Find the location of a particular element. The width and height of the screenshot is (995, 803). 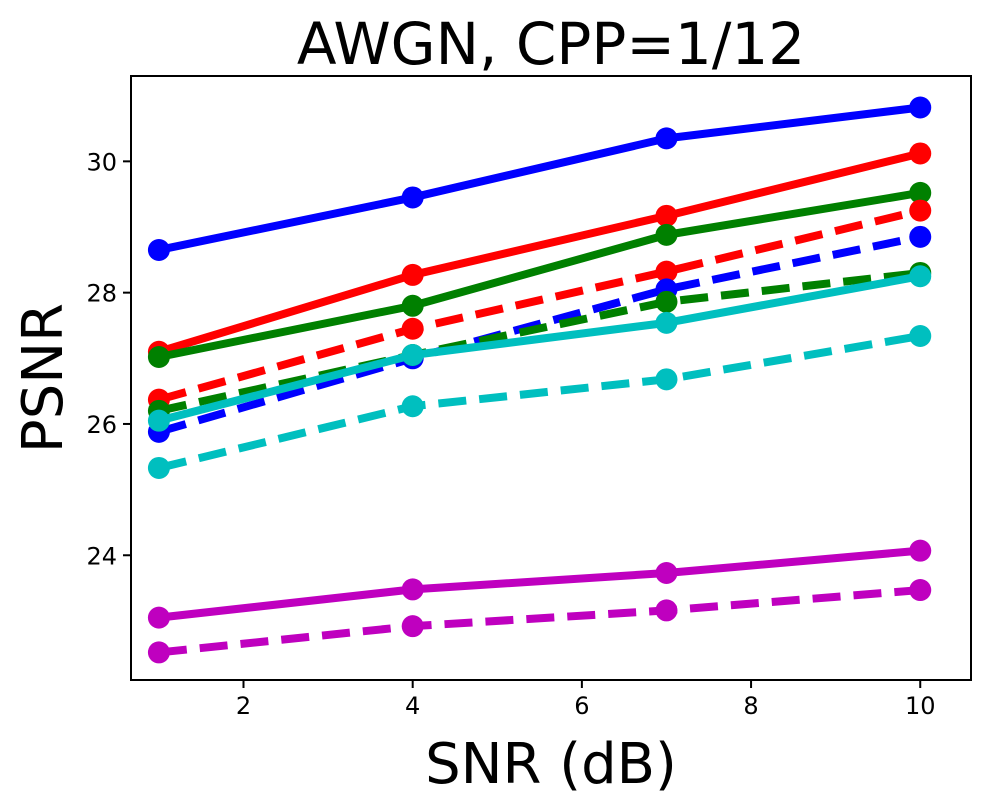

x-tick-label: 4 is located at coordinates (412, 706).